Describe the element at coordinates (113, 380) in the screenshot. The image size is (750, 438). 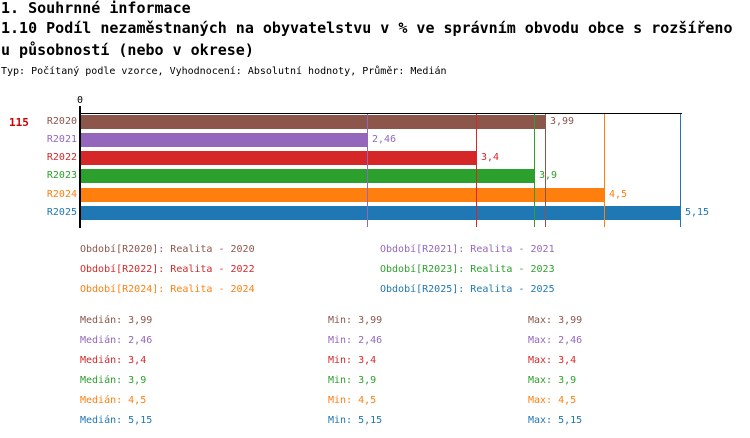
I see `stat-median: Medián: 3,9` at that location.